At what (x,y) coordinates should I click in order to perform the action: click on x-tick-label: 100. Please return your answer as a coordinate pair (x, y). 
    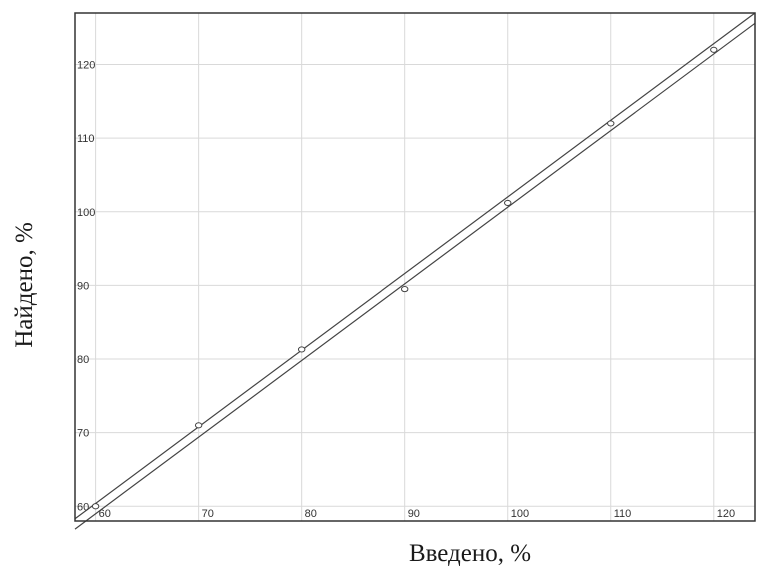
    Looking at the image, I should click on (520, 514).